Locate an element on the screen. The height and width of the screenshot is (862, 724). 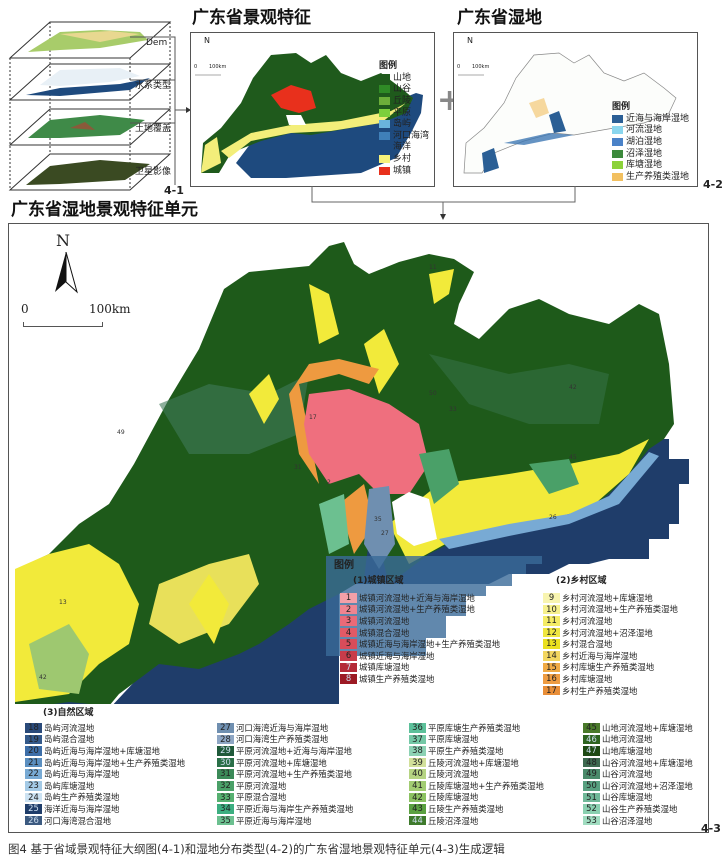
legend-label: 丘陵 is located at coordinates (402, 100).